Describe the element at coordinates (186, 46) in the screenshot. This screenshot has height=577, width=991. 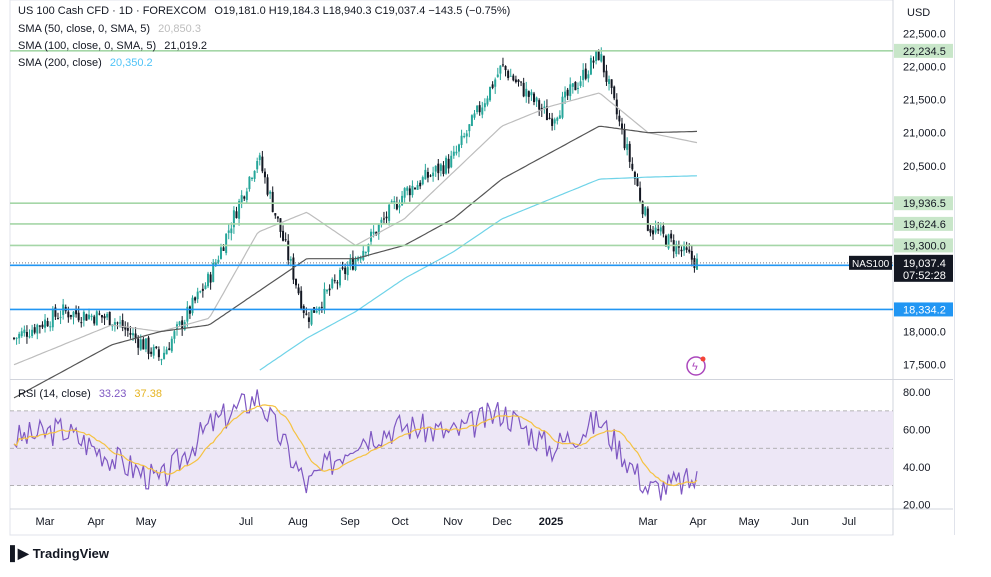
I see `sma100-value: 21,019.2` at that location.